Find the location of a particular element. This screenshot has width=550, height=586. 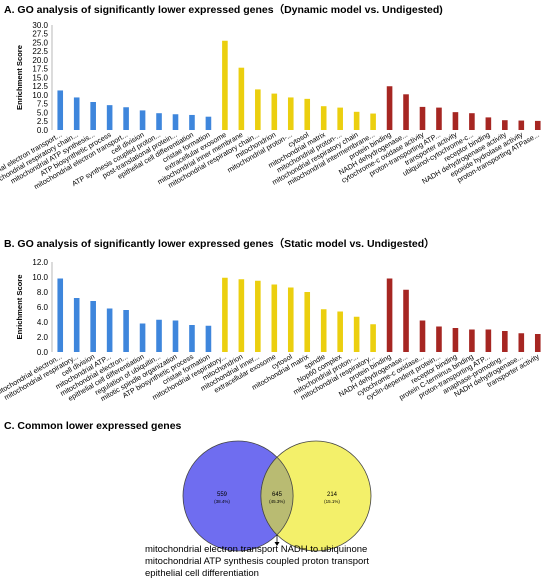

venn-overlap-pct: (45.3%) is located at coordinates (277, 501).